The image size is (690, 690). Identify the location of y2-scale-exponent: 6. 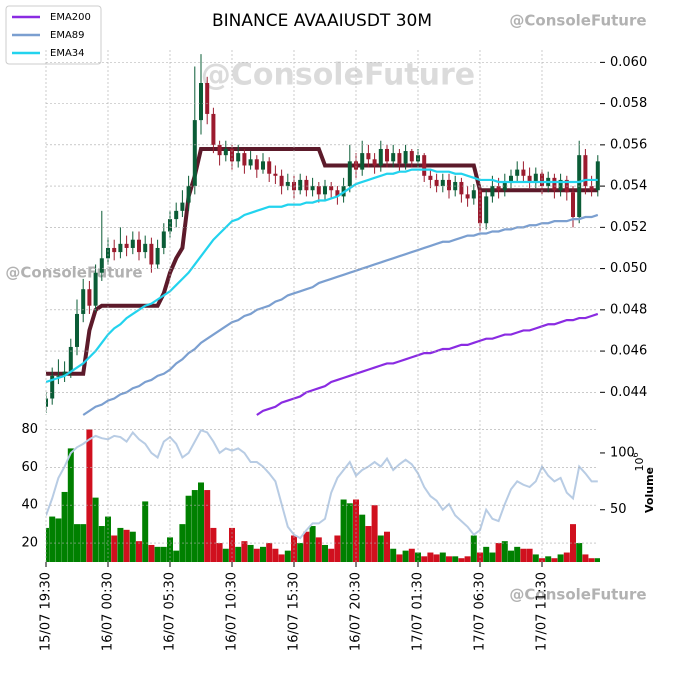
(635, 454).